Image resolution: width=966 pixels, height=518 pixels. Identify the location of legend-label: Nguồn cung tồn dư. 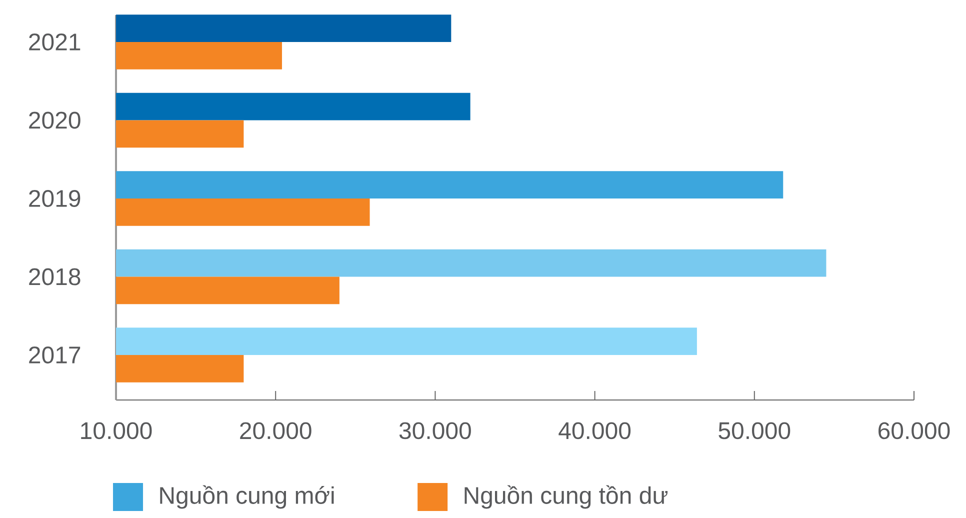
(566, 497).